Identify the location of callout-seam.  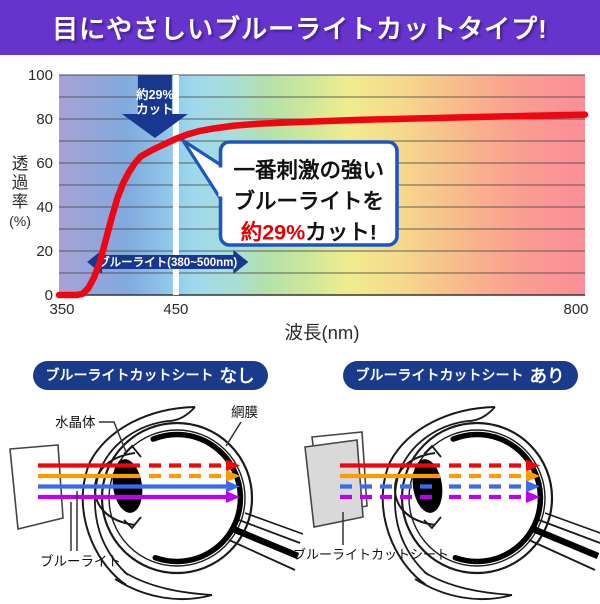
(221, 182).